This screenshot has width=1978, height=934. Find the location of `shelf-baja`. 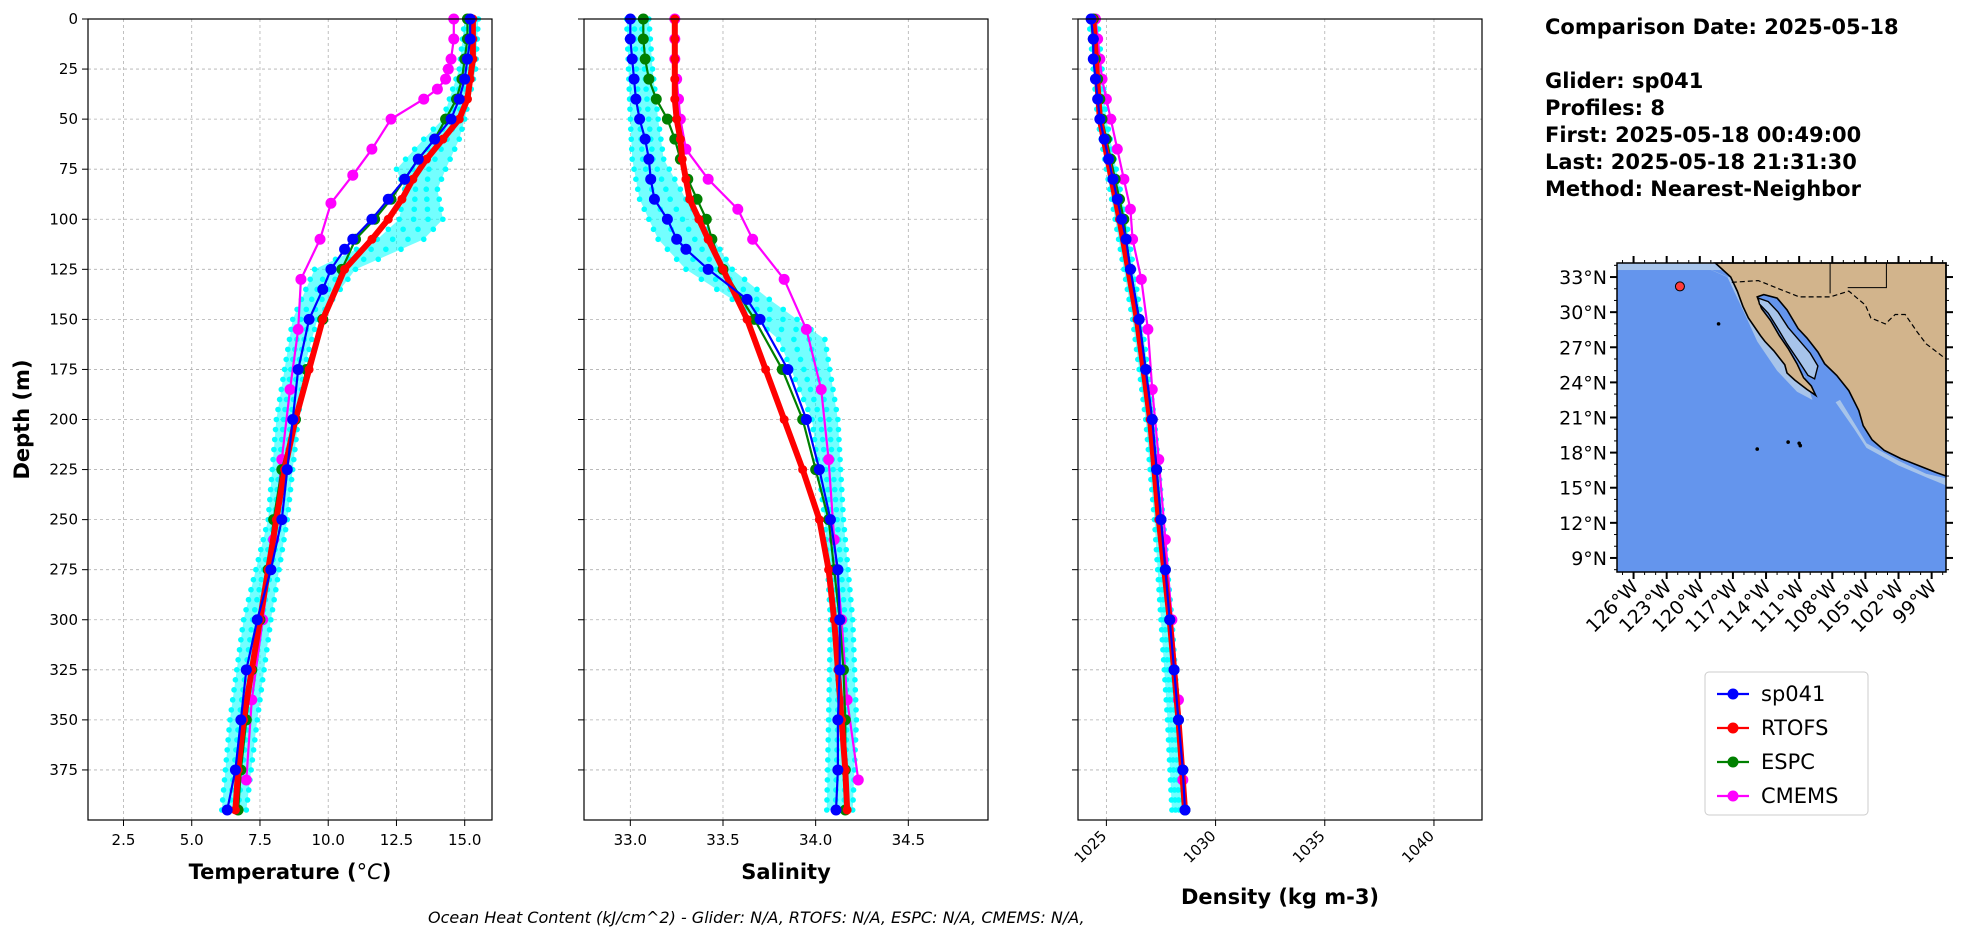

shelf-baja is located at coordinates (1753, 331).